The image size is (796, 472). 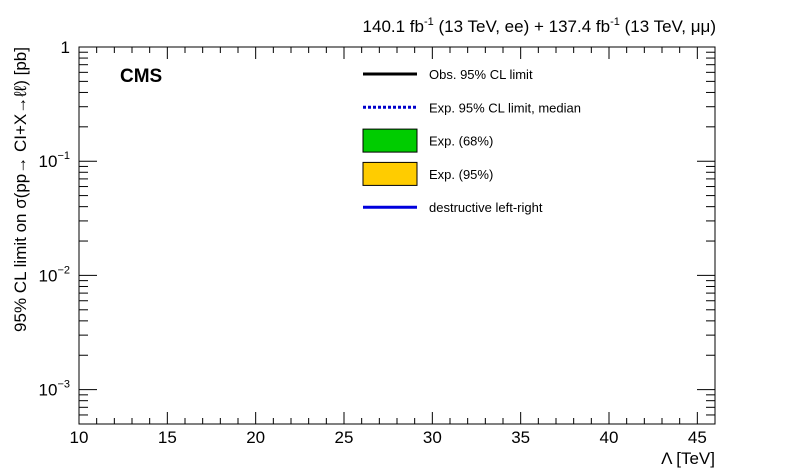 What do you see at coordinates (54, 219) in the screenshot?
I see `y-tick-labels: 1 10⁻¹ 10⁻² 10⁻³` at bounding box center [54, 219].